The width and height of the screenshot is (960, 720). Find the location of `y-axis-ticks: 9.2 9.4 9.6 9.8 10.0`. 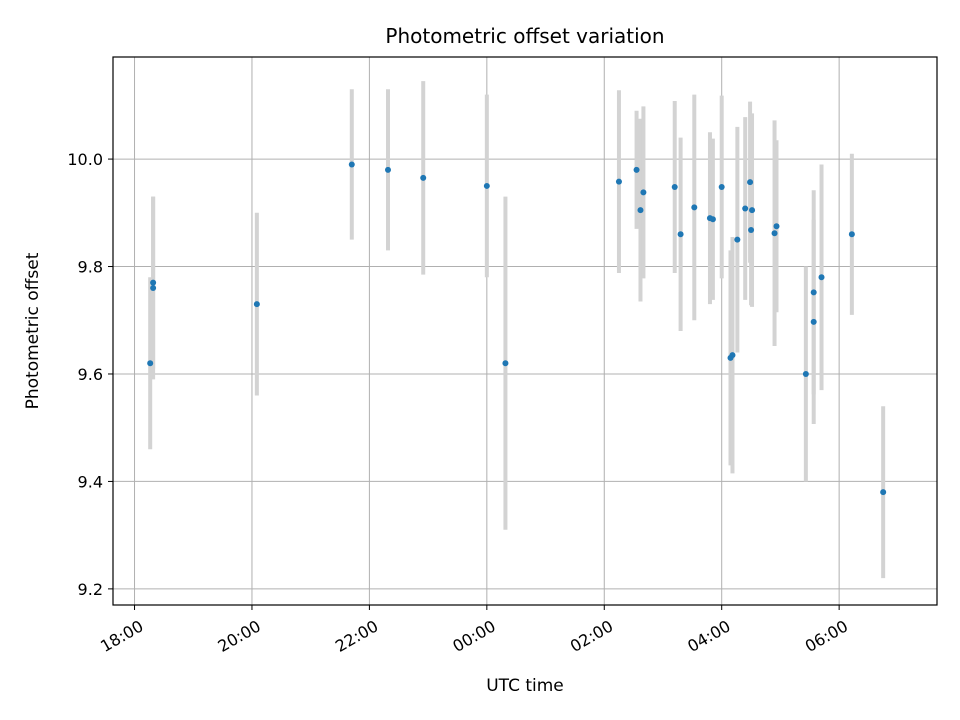

y-axis-ticks: 9.2 9.4 9.6 9.8 10.0 is located at coordinates (90, 374).